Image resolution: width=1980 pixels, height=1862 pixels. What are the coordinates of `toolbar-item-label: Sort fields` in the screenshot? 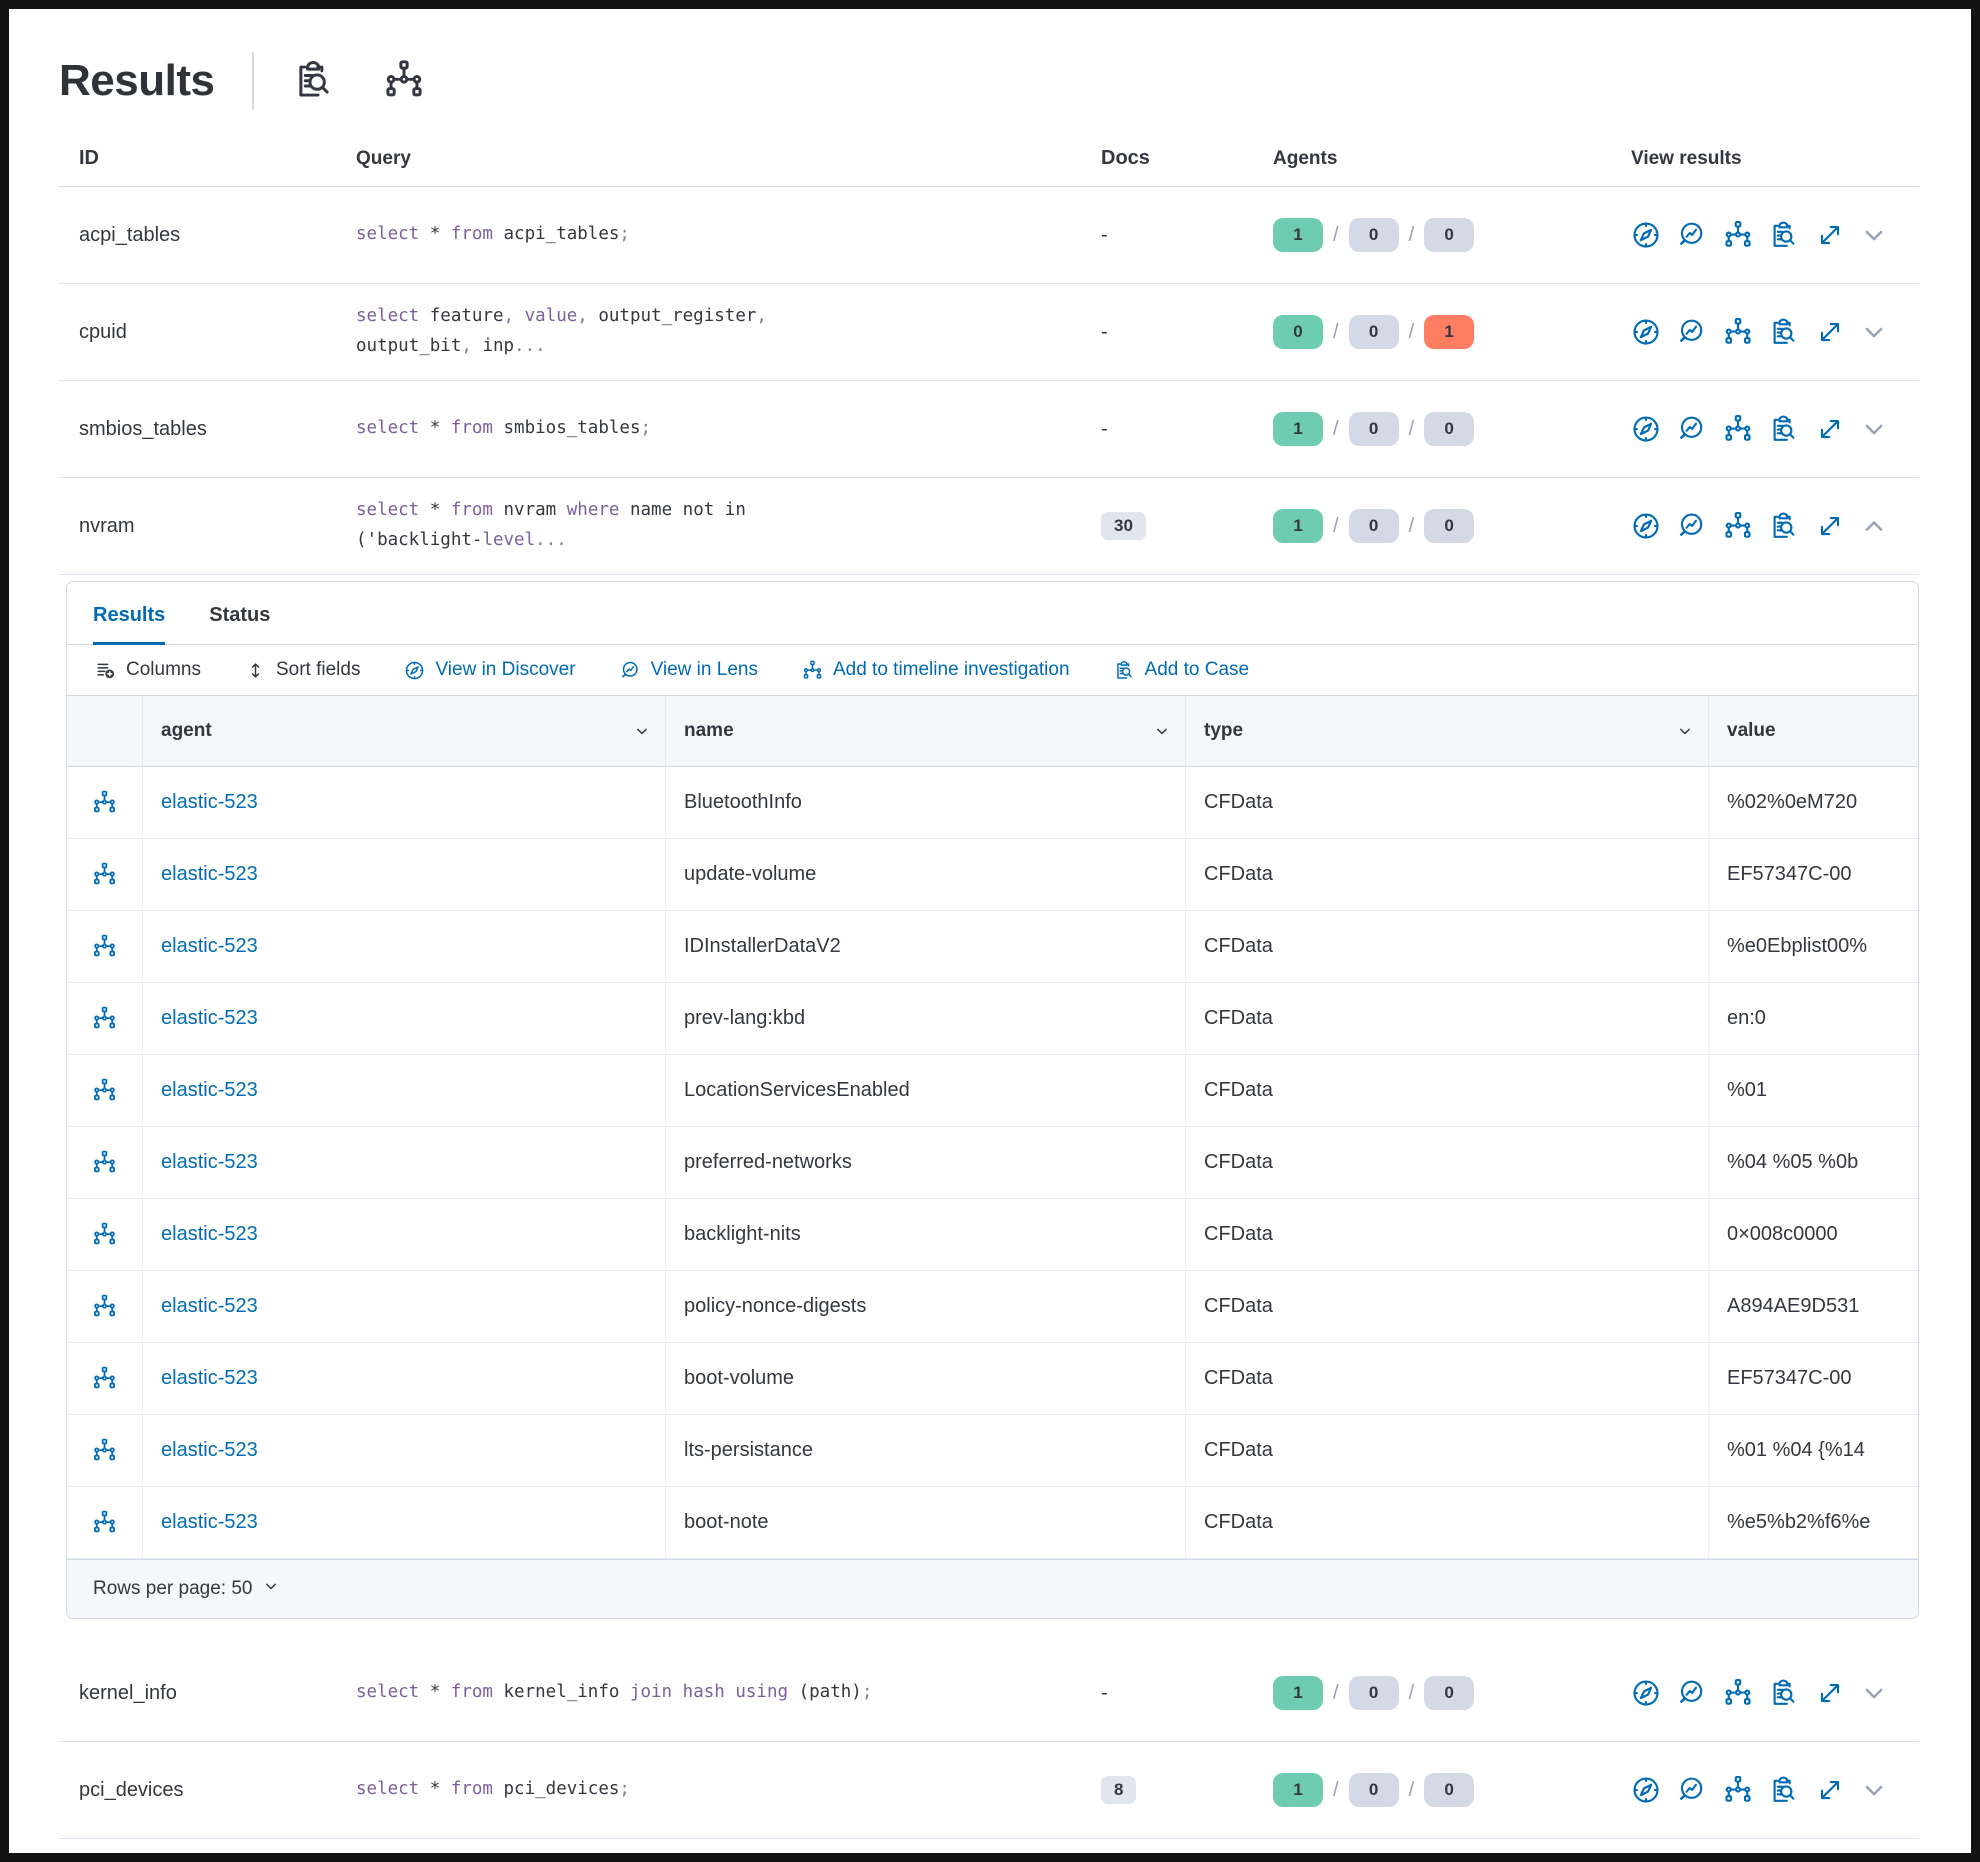 It's located at (318, 669).